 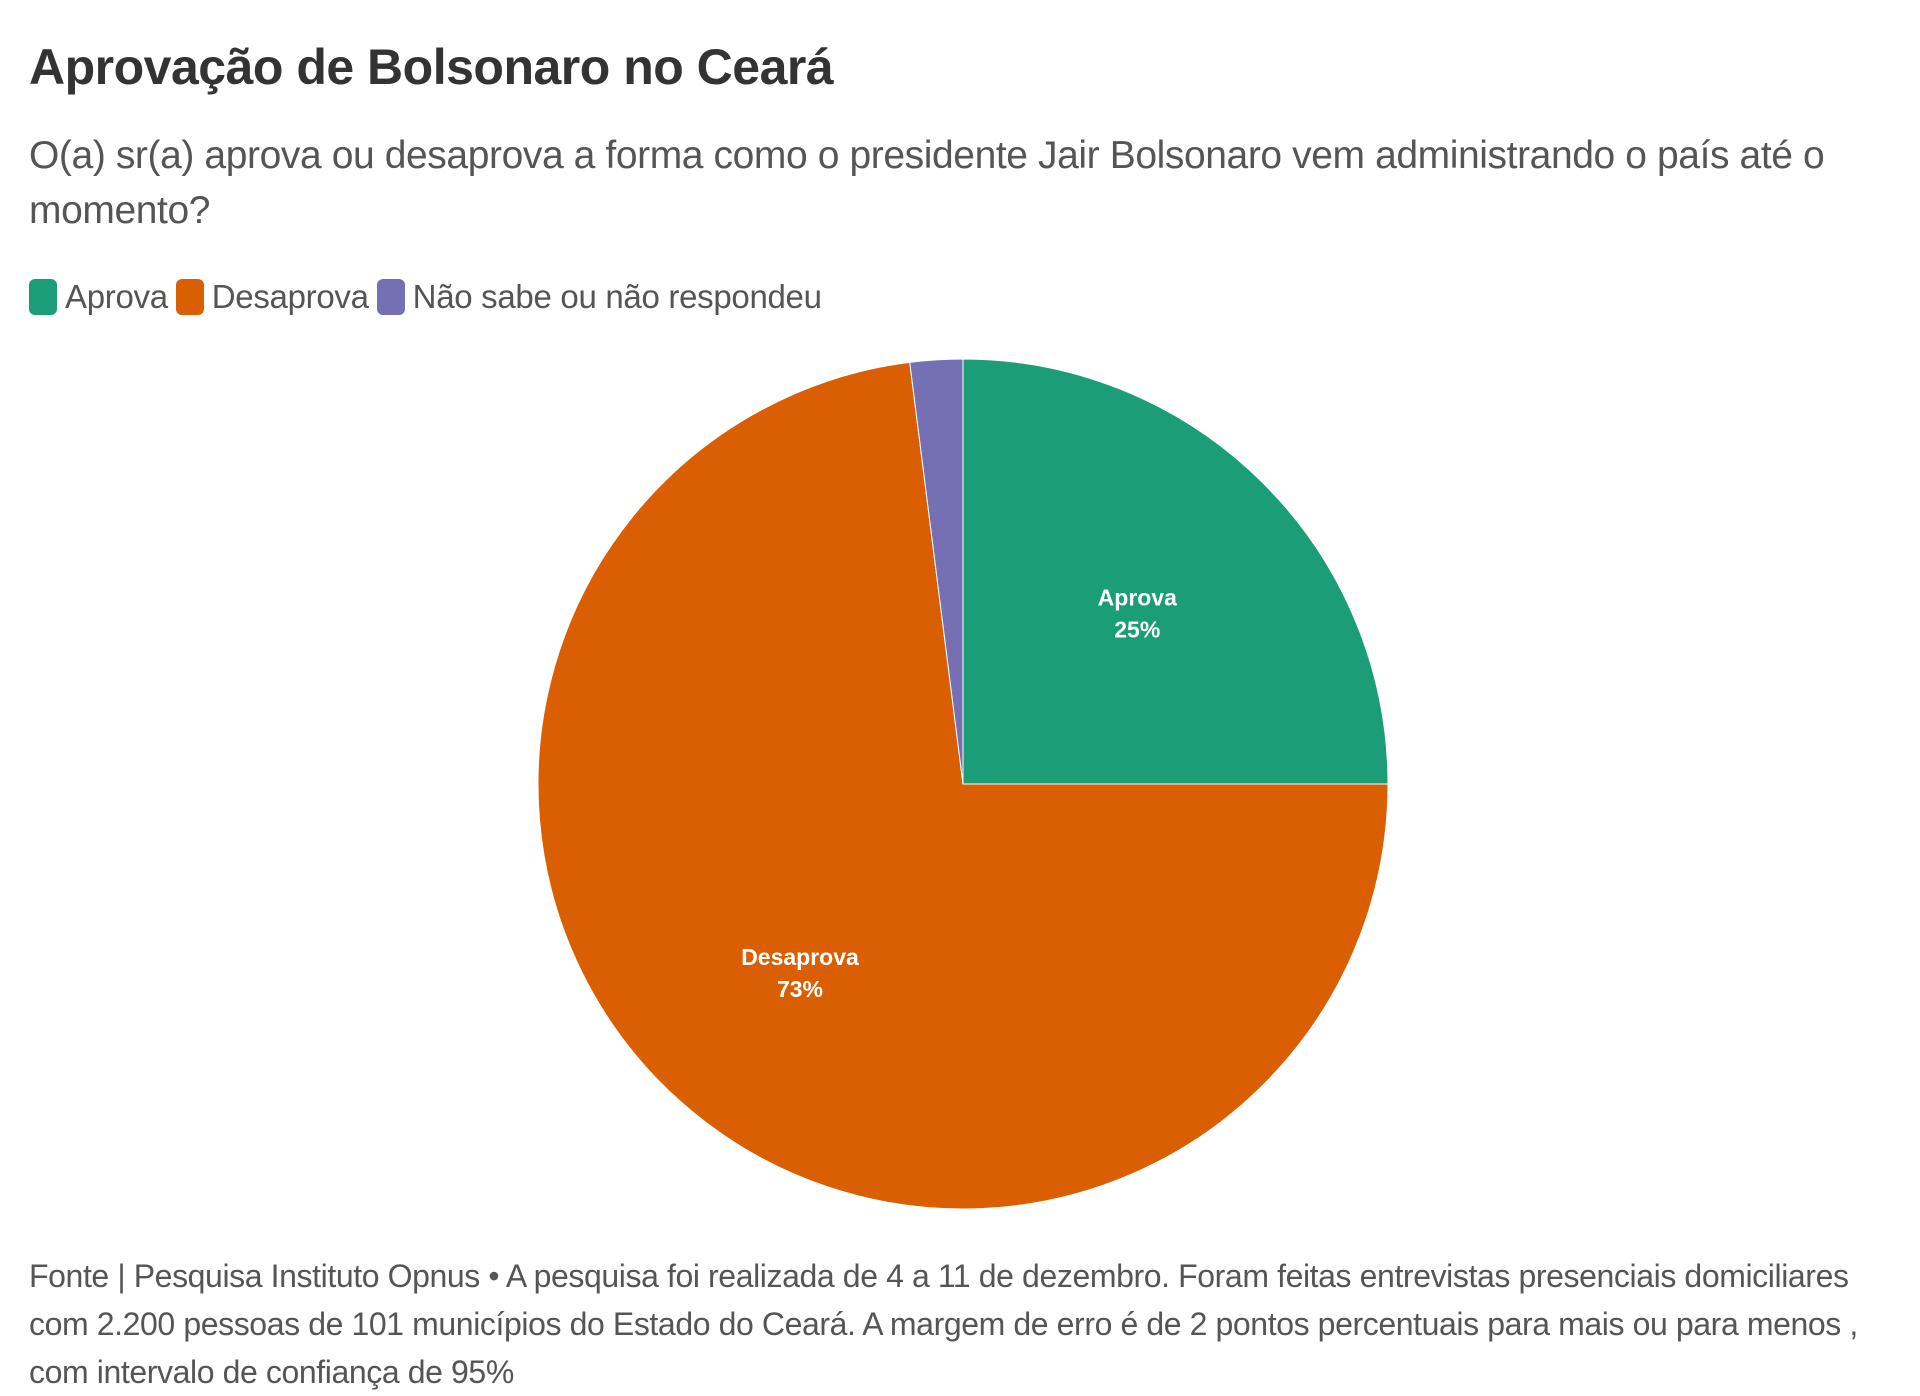 What do you see at coordinates (936, 571) in the screenshot?
I see `pie-slice-não` at bounding box center [936, 571].